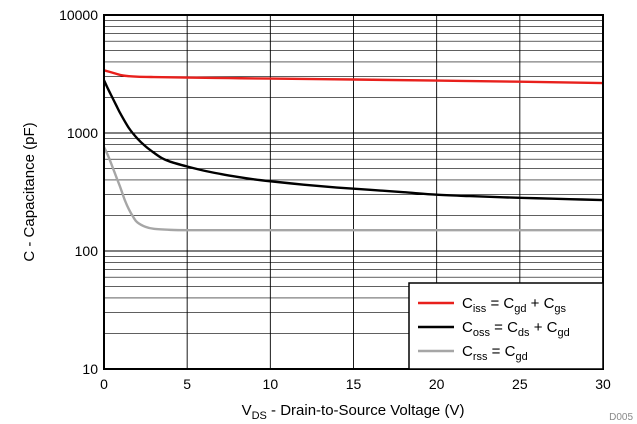 This screenshot has height=424, width=637. Describe the element at coordinates (104, 384) in the screenshot. I see `x-tick-label: 0` at that location.